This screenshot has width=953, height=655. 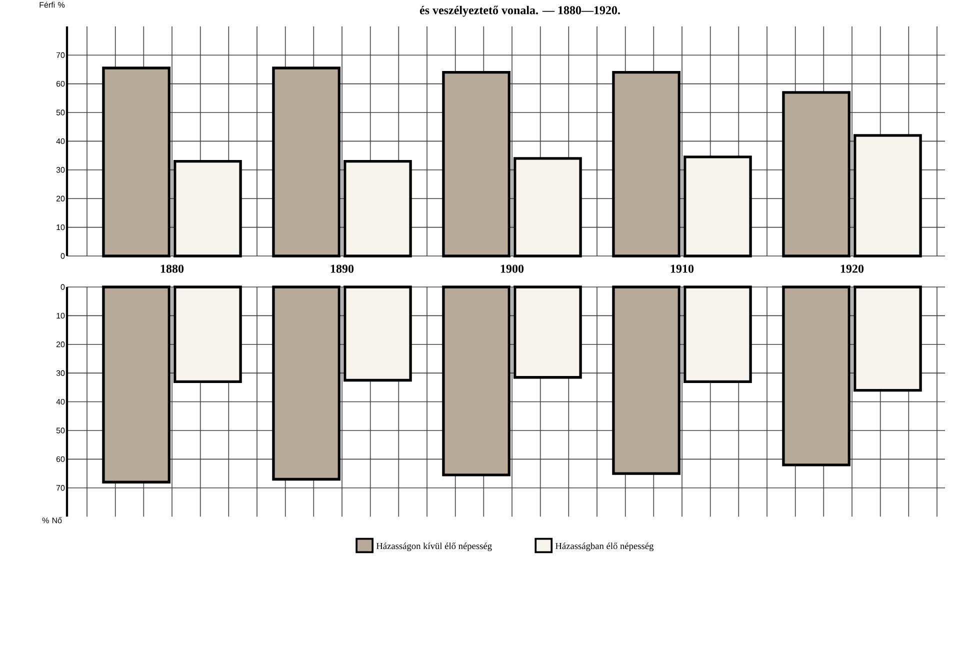 I want to click on x-tick-label: 1900, so click(x=512, y=268).